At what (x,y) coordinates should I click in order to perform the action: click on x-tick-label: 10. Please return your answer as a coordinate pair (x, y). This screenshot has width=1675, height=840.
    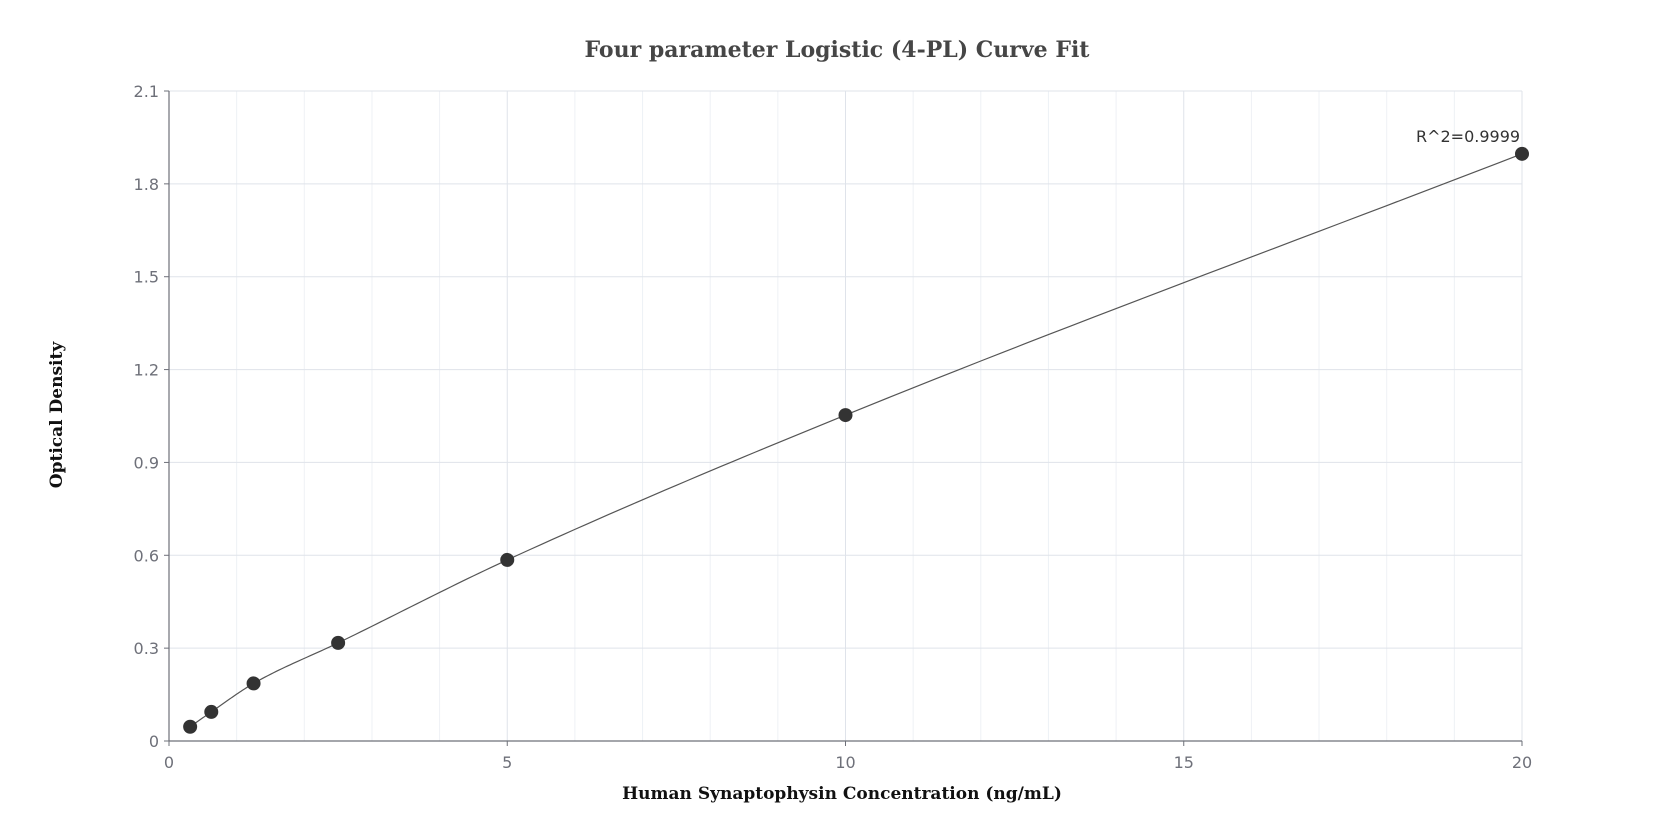
    Looking at the image, I should click on (845, 762).